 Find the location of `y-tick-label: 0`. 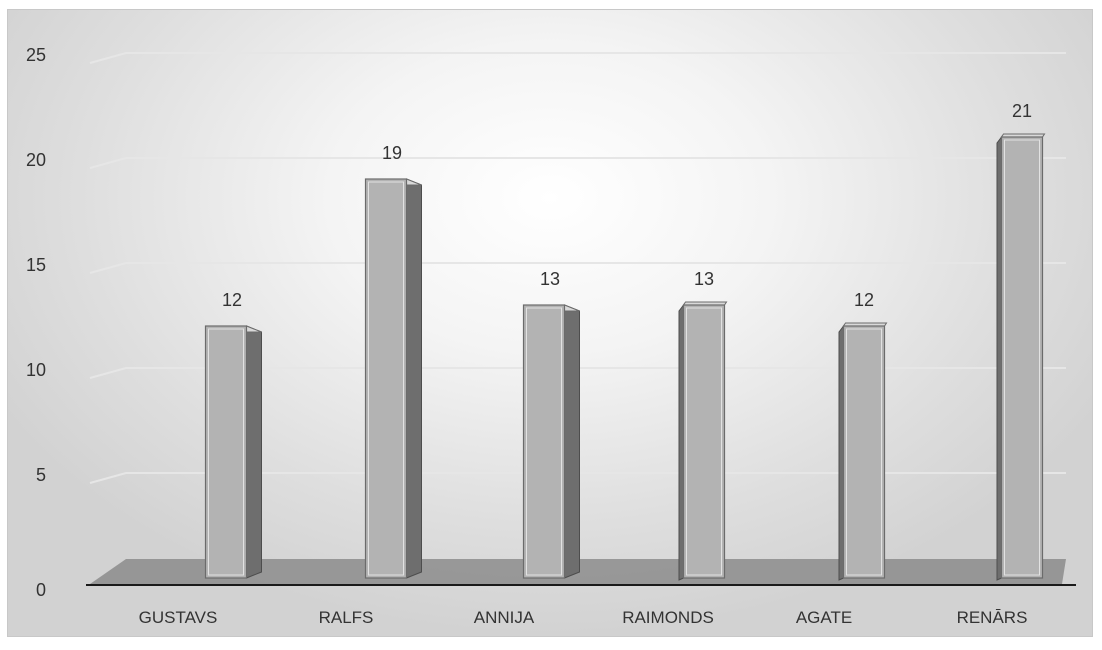

y-tick-label: 0 is located at coordinates (41, 590).